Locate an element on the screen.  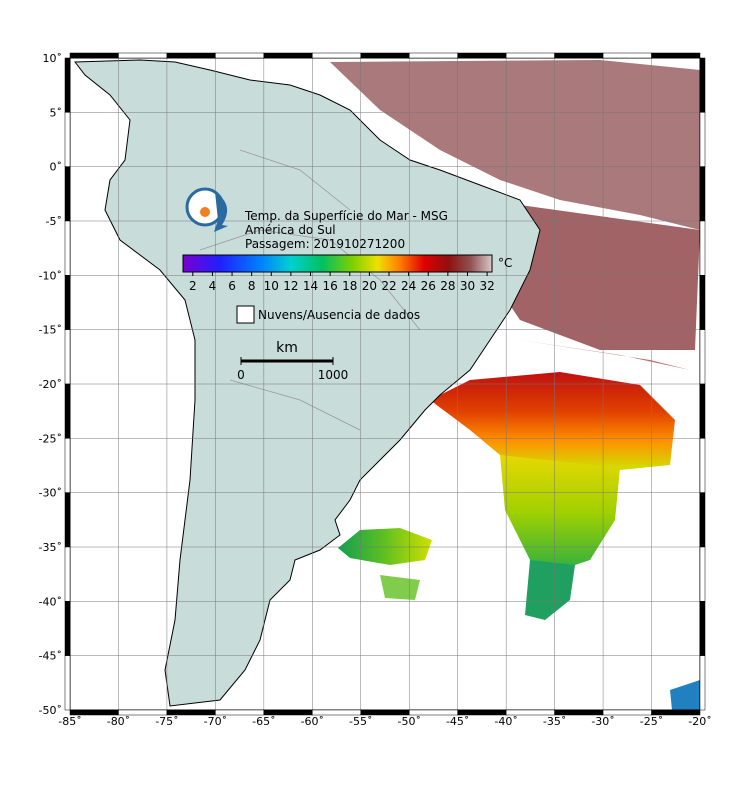
borders is located at coordinates (310, 290).